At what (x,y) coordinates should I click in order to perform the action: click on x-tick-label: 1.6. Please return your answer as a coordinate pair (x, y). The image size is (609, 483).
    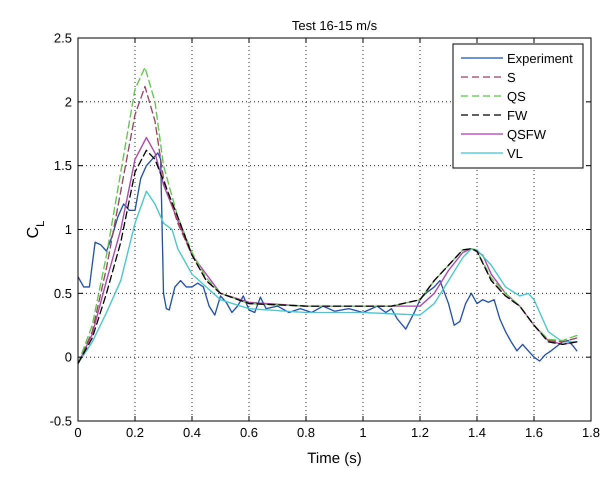
    Looking at the image, I should click on (534, 432).